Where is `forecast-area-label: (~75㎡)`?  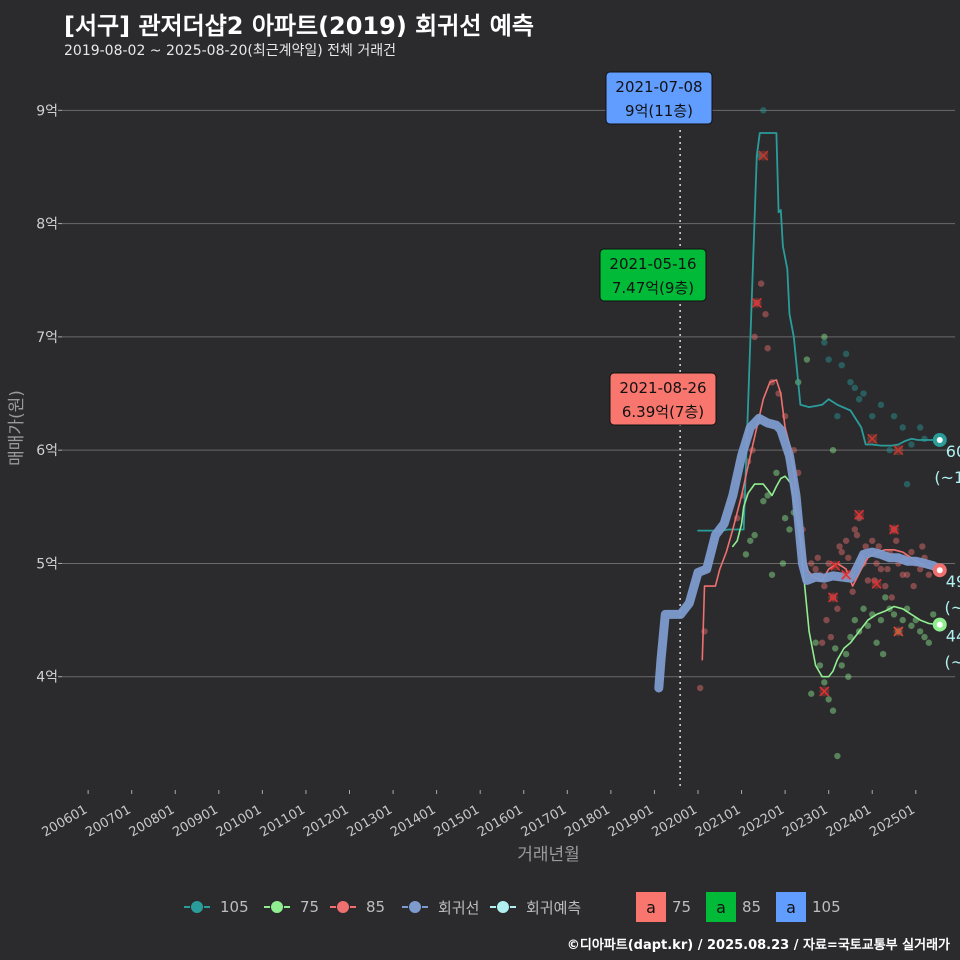 forecast-area-label: (~75㎡) is located at coordinates (952, 662).